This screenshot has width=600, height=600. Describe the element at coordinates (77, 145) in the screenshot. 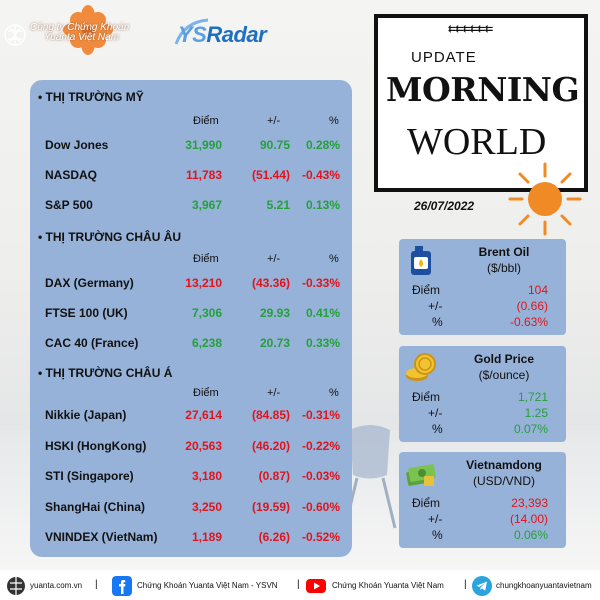

I see `index-name: Dow Jones` at that location.